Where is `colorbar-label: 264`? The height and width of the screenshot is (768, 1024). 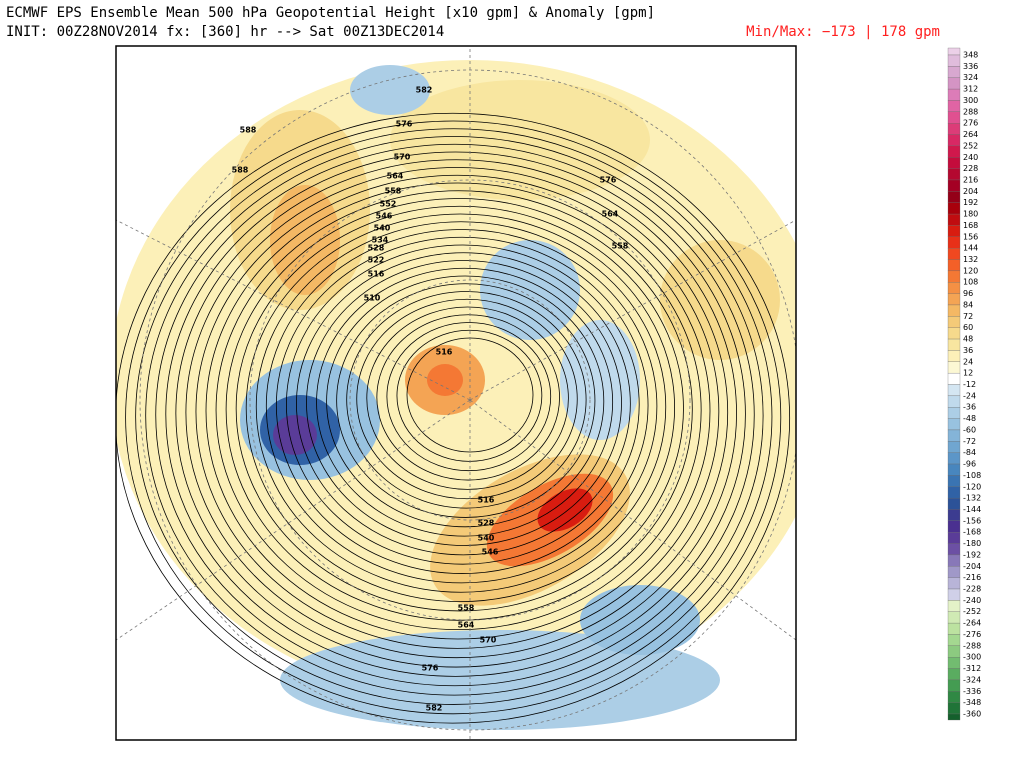 colorbar-label: 264 is located at coordinates (970, 134).